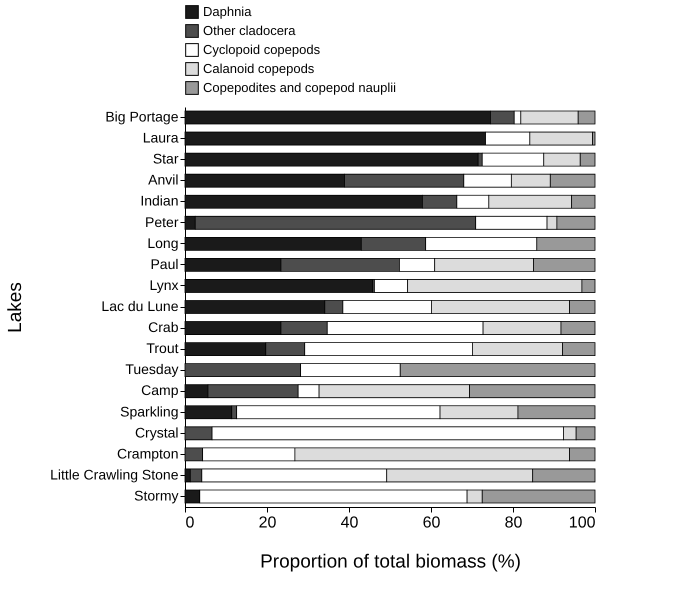 Image resolution: width=673 pixels, height=616 pixels. Describe the element at coordinates (114, 474) in the screenshot. I see `y-tick-label: Little Crawling Stone` at that location.